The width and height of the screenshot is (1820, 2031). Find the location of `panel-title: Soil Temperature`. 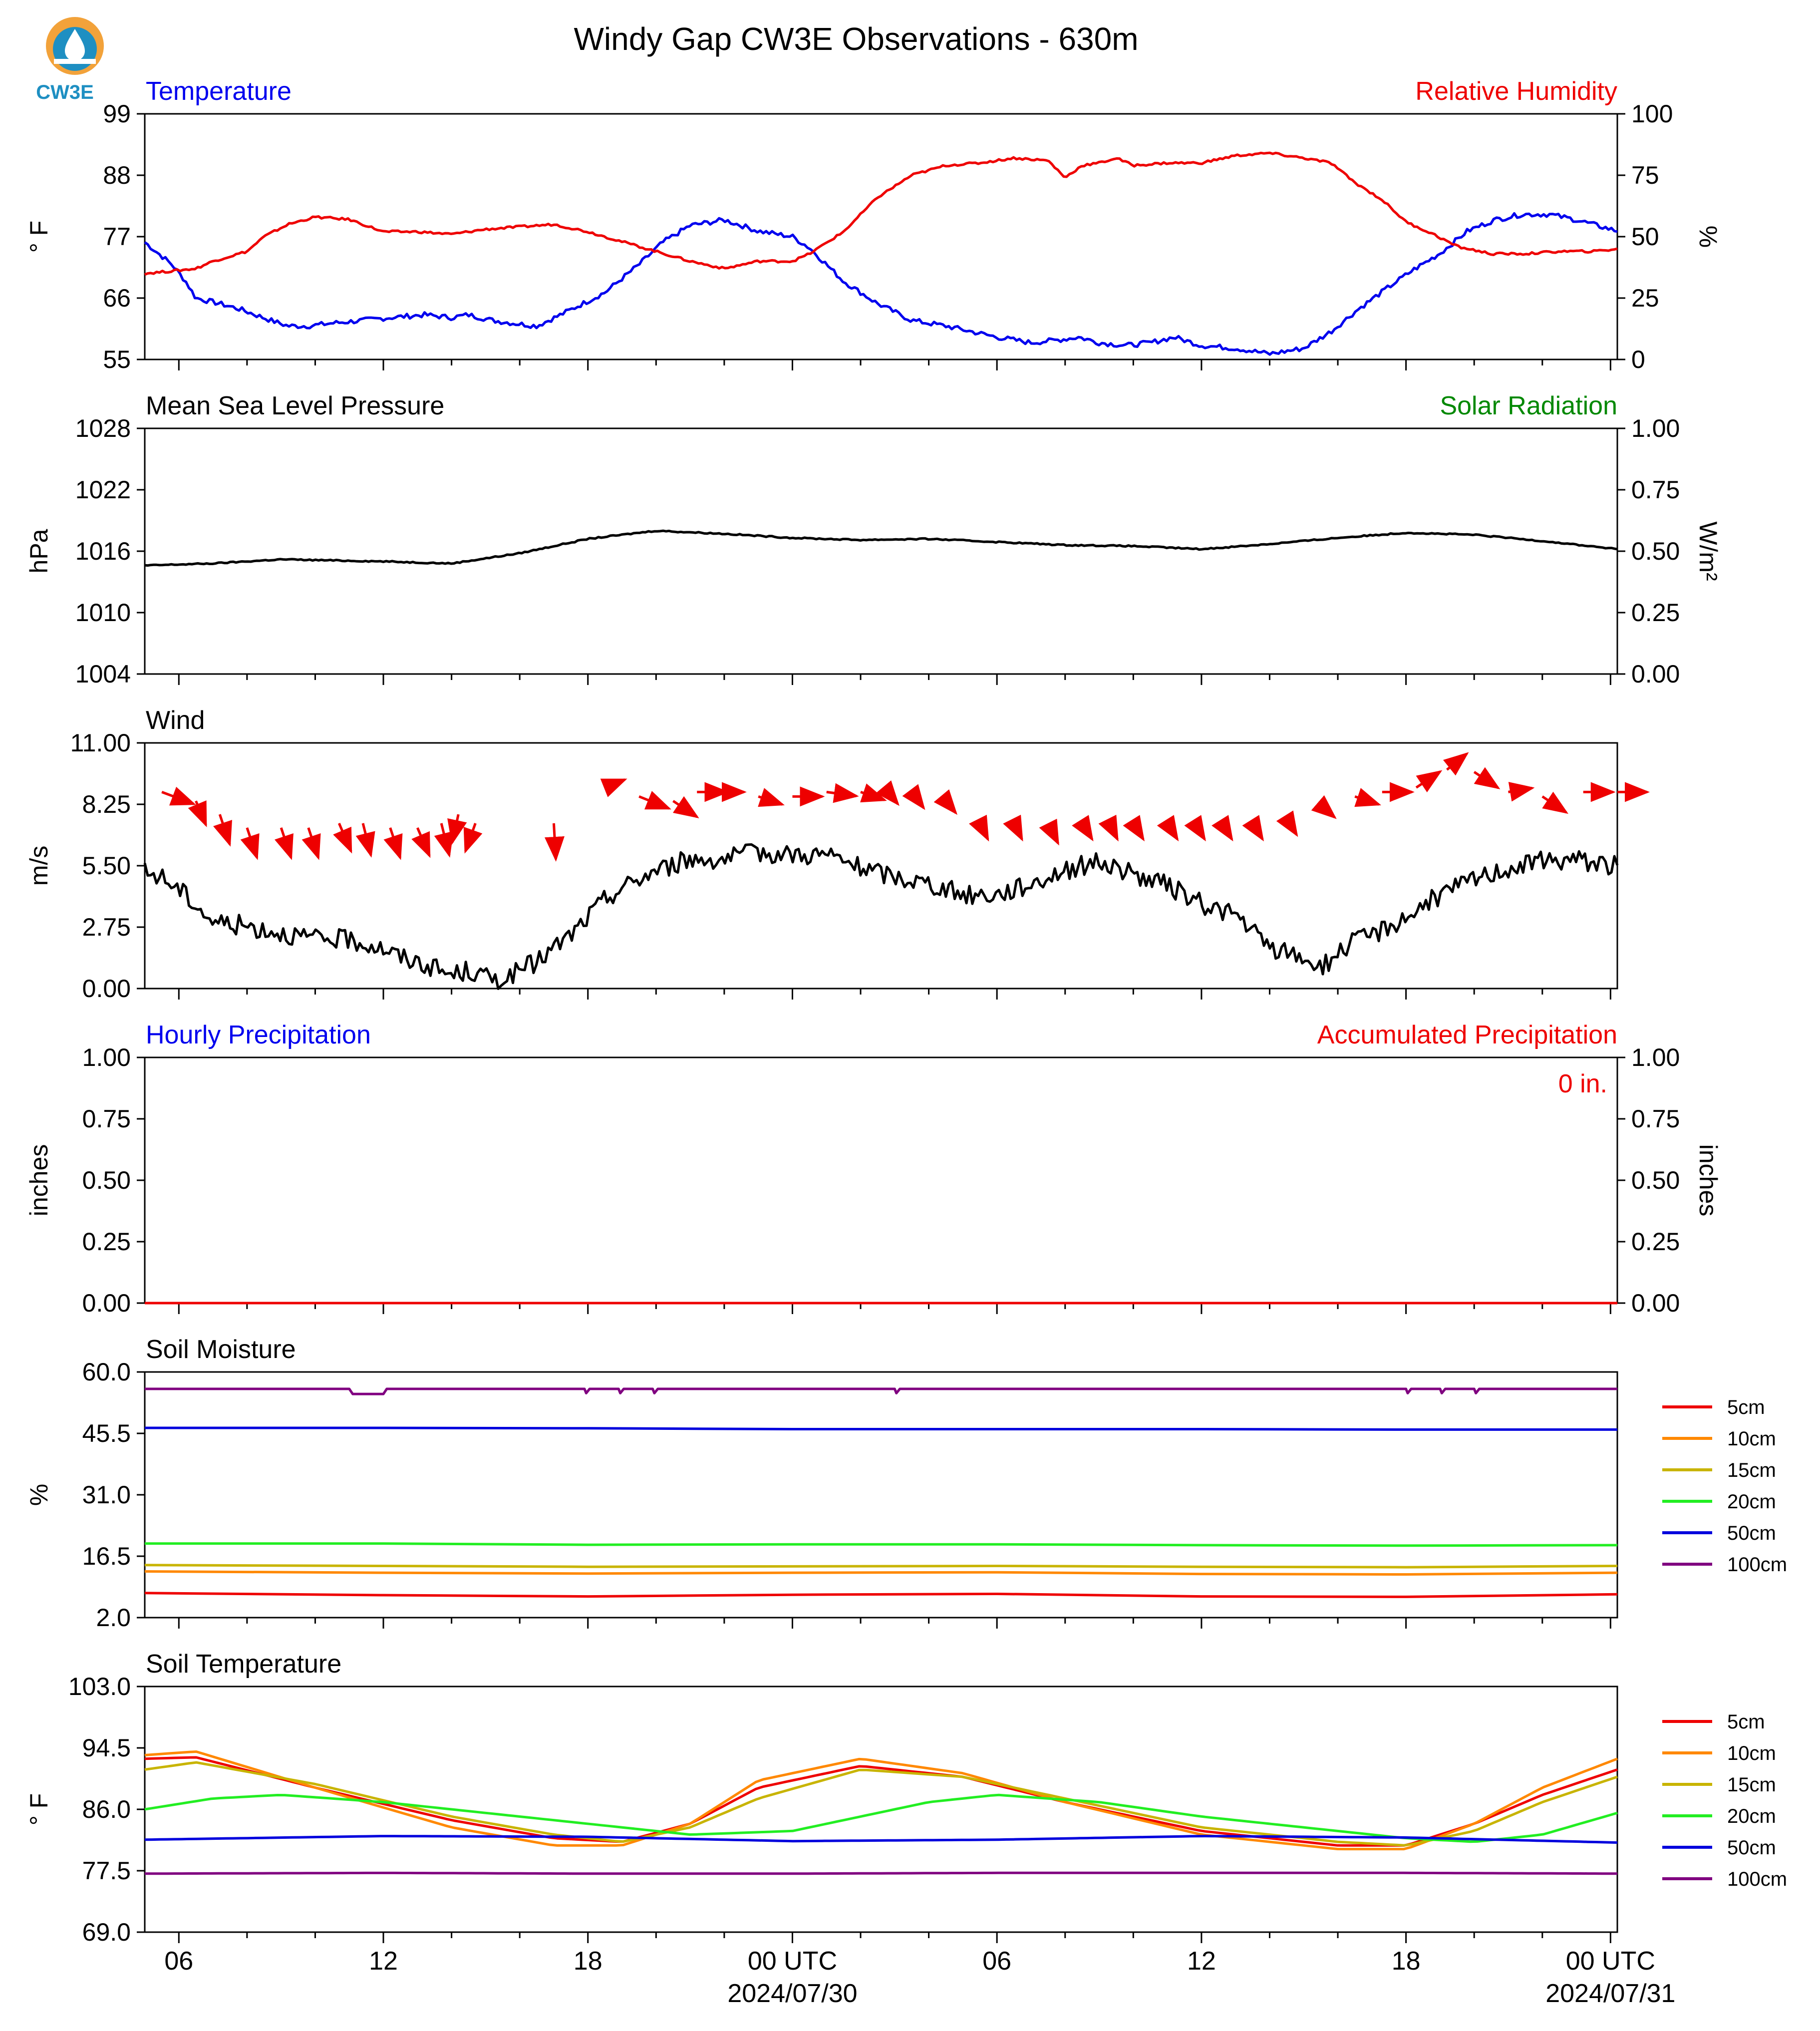

panel-title: Soil Temperature is located at coordinates (243, 1665).